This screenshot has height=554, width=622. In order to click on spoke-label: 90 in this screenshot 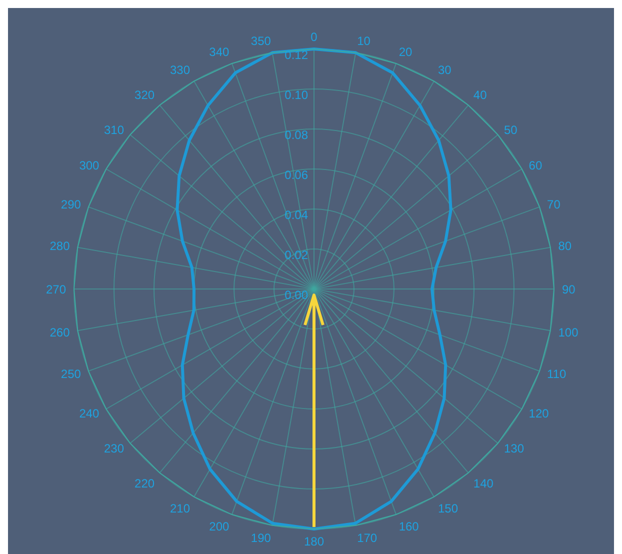, I will do `click(569, 289)`.